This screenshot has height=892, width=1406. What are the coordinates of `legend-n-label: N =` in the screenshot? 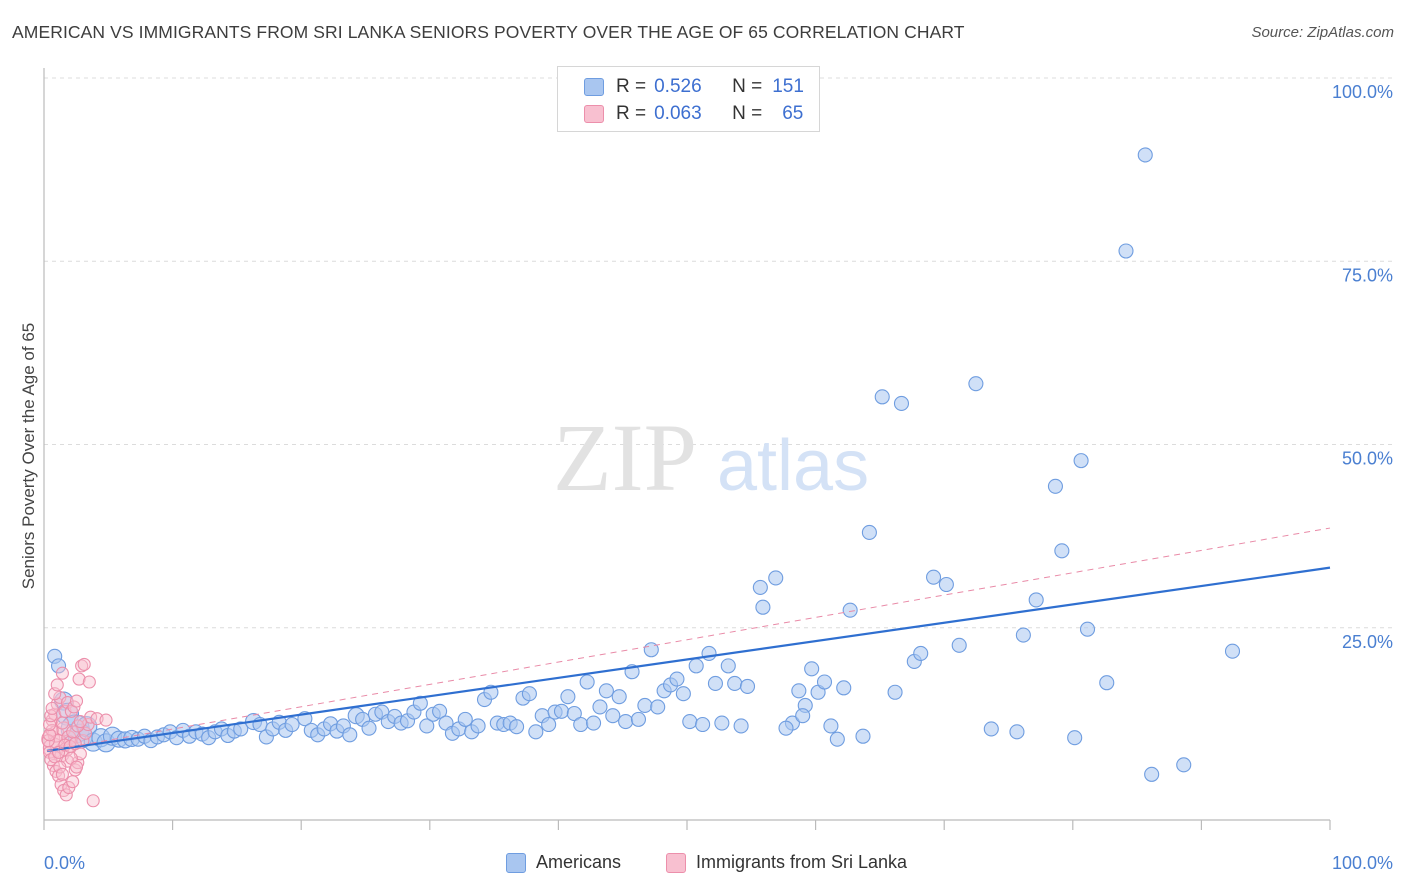 It's located at (747, 113).